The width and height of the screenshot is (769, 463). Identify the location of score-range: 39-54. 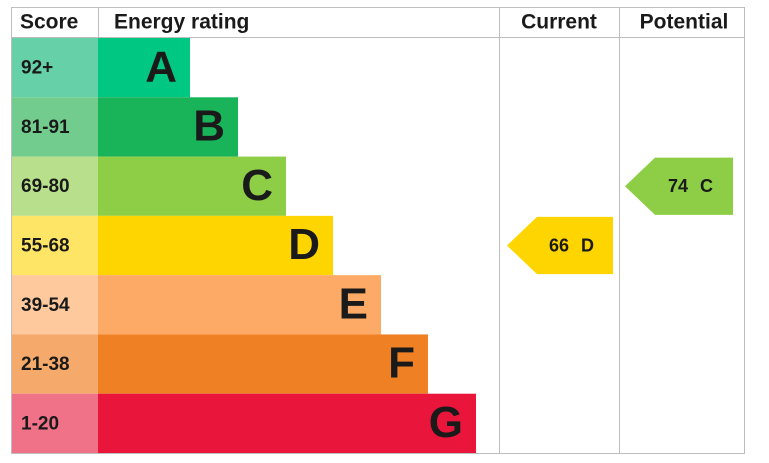
(45, 305).